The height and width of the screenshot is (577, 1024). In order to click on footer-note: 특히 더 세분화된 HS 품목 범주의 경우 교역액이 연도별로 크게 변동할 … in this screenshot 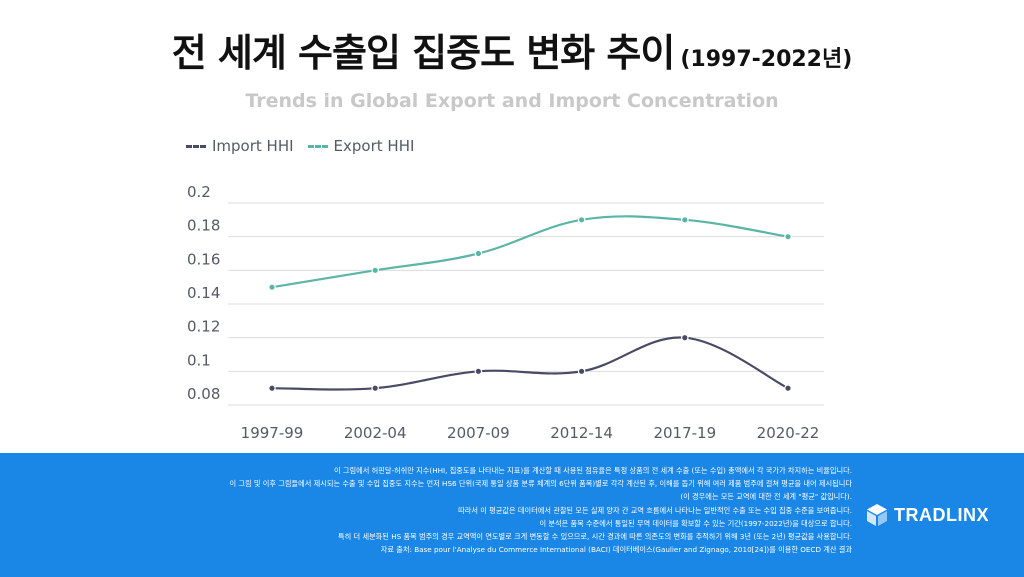, I will do `click(595, 537)`.